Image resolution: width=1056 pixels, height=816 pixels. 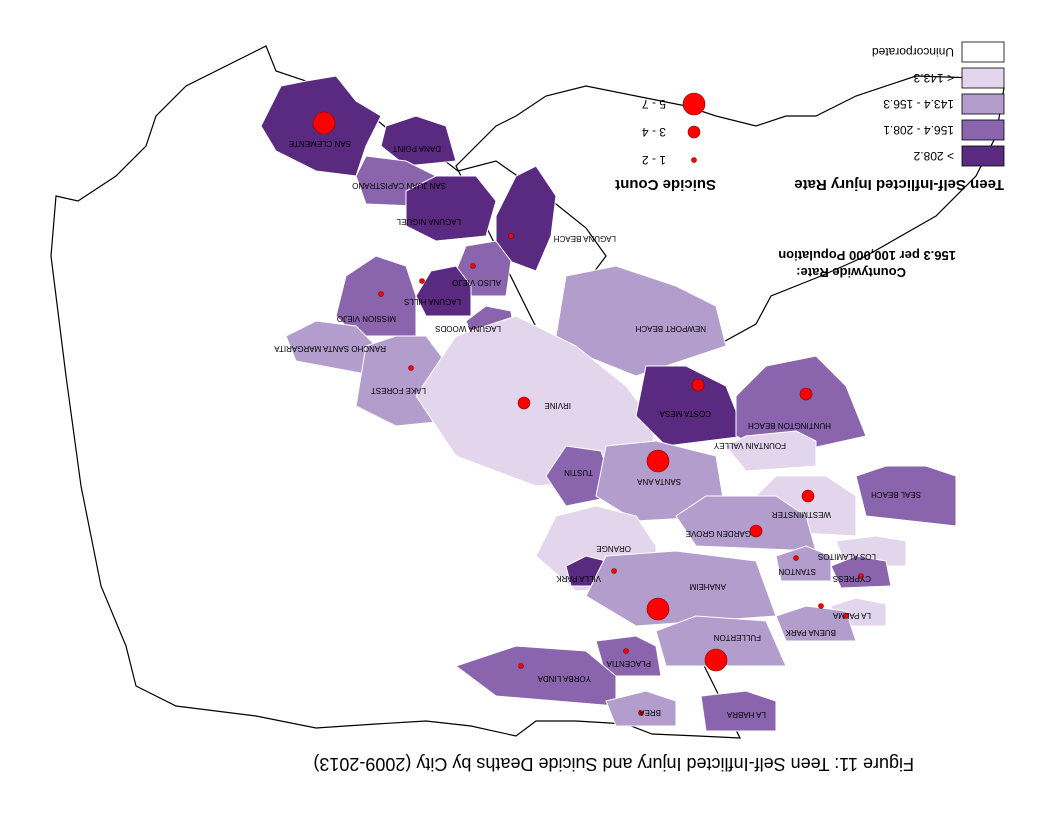 I want to click on count-legend-label-2: 5 - 7, so click(x=654, y=104).